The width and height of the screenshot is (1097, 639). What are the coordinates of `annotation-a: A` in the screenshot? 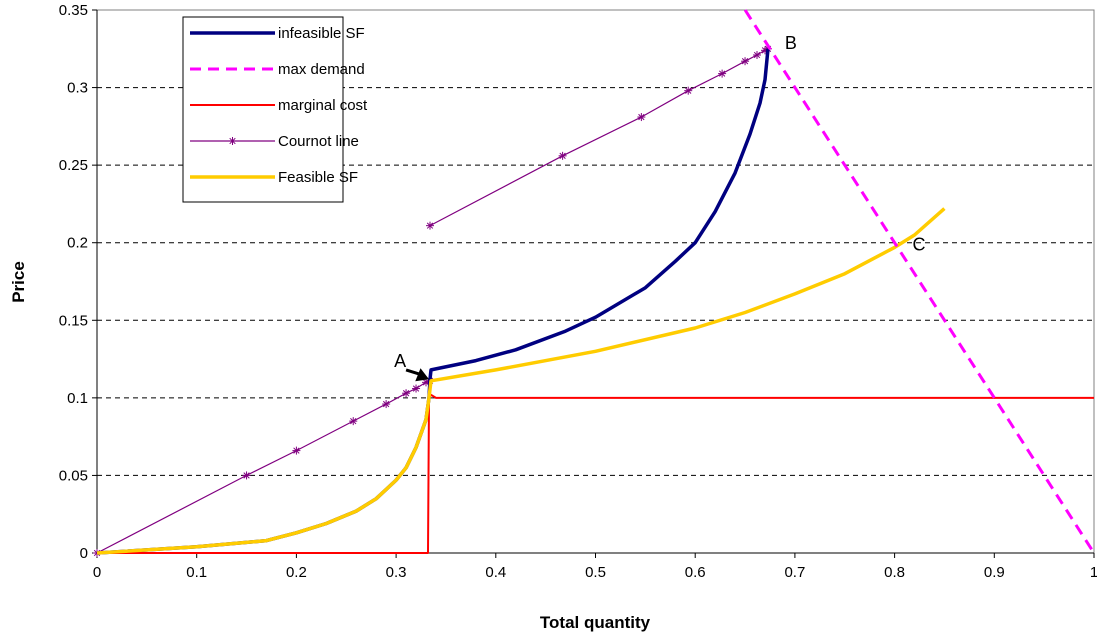 It's located at (400, 361).